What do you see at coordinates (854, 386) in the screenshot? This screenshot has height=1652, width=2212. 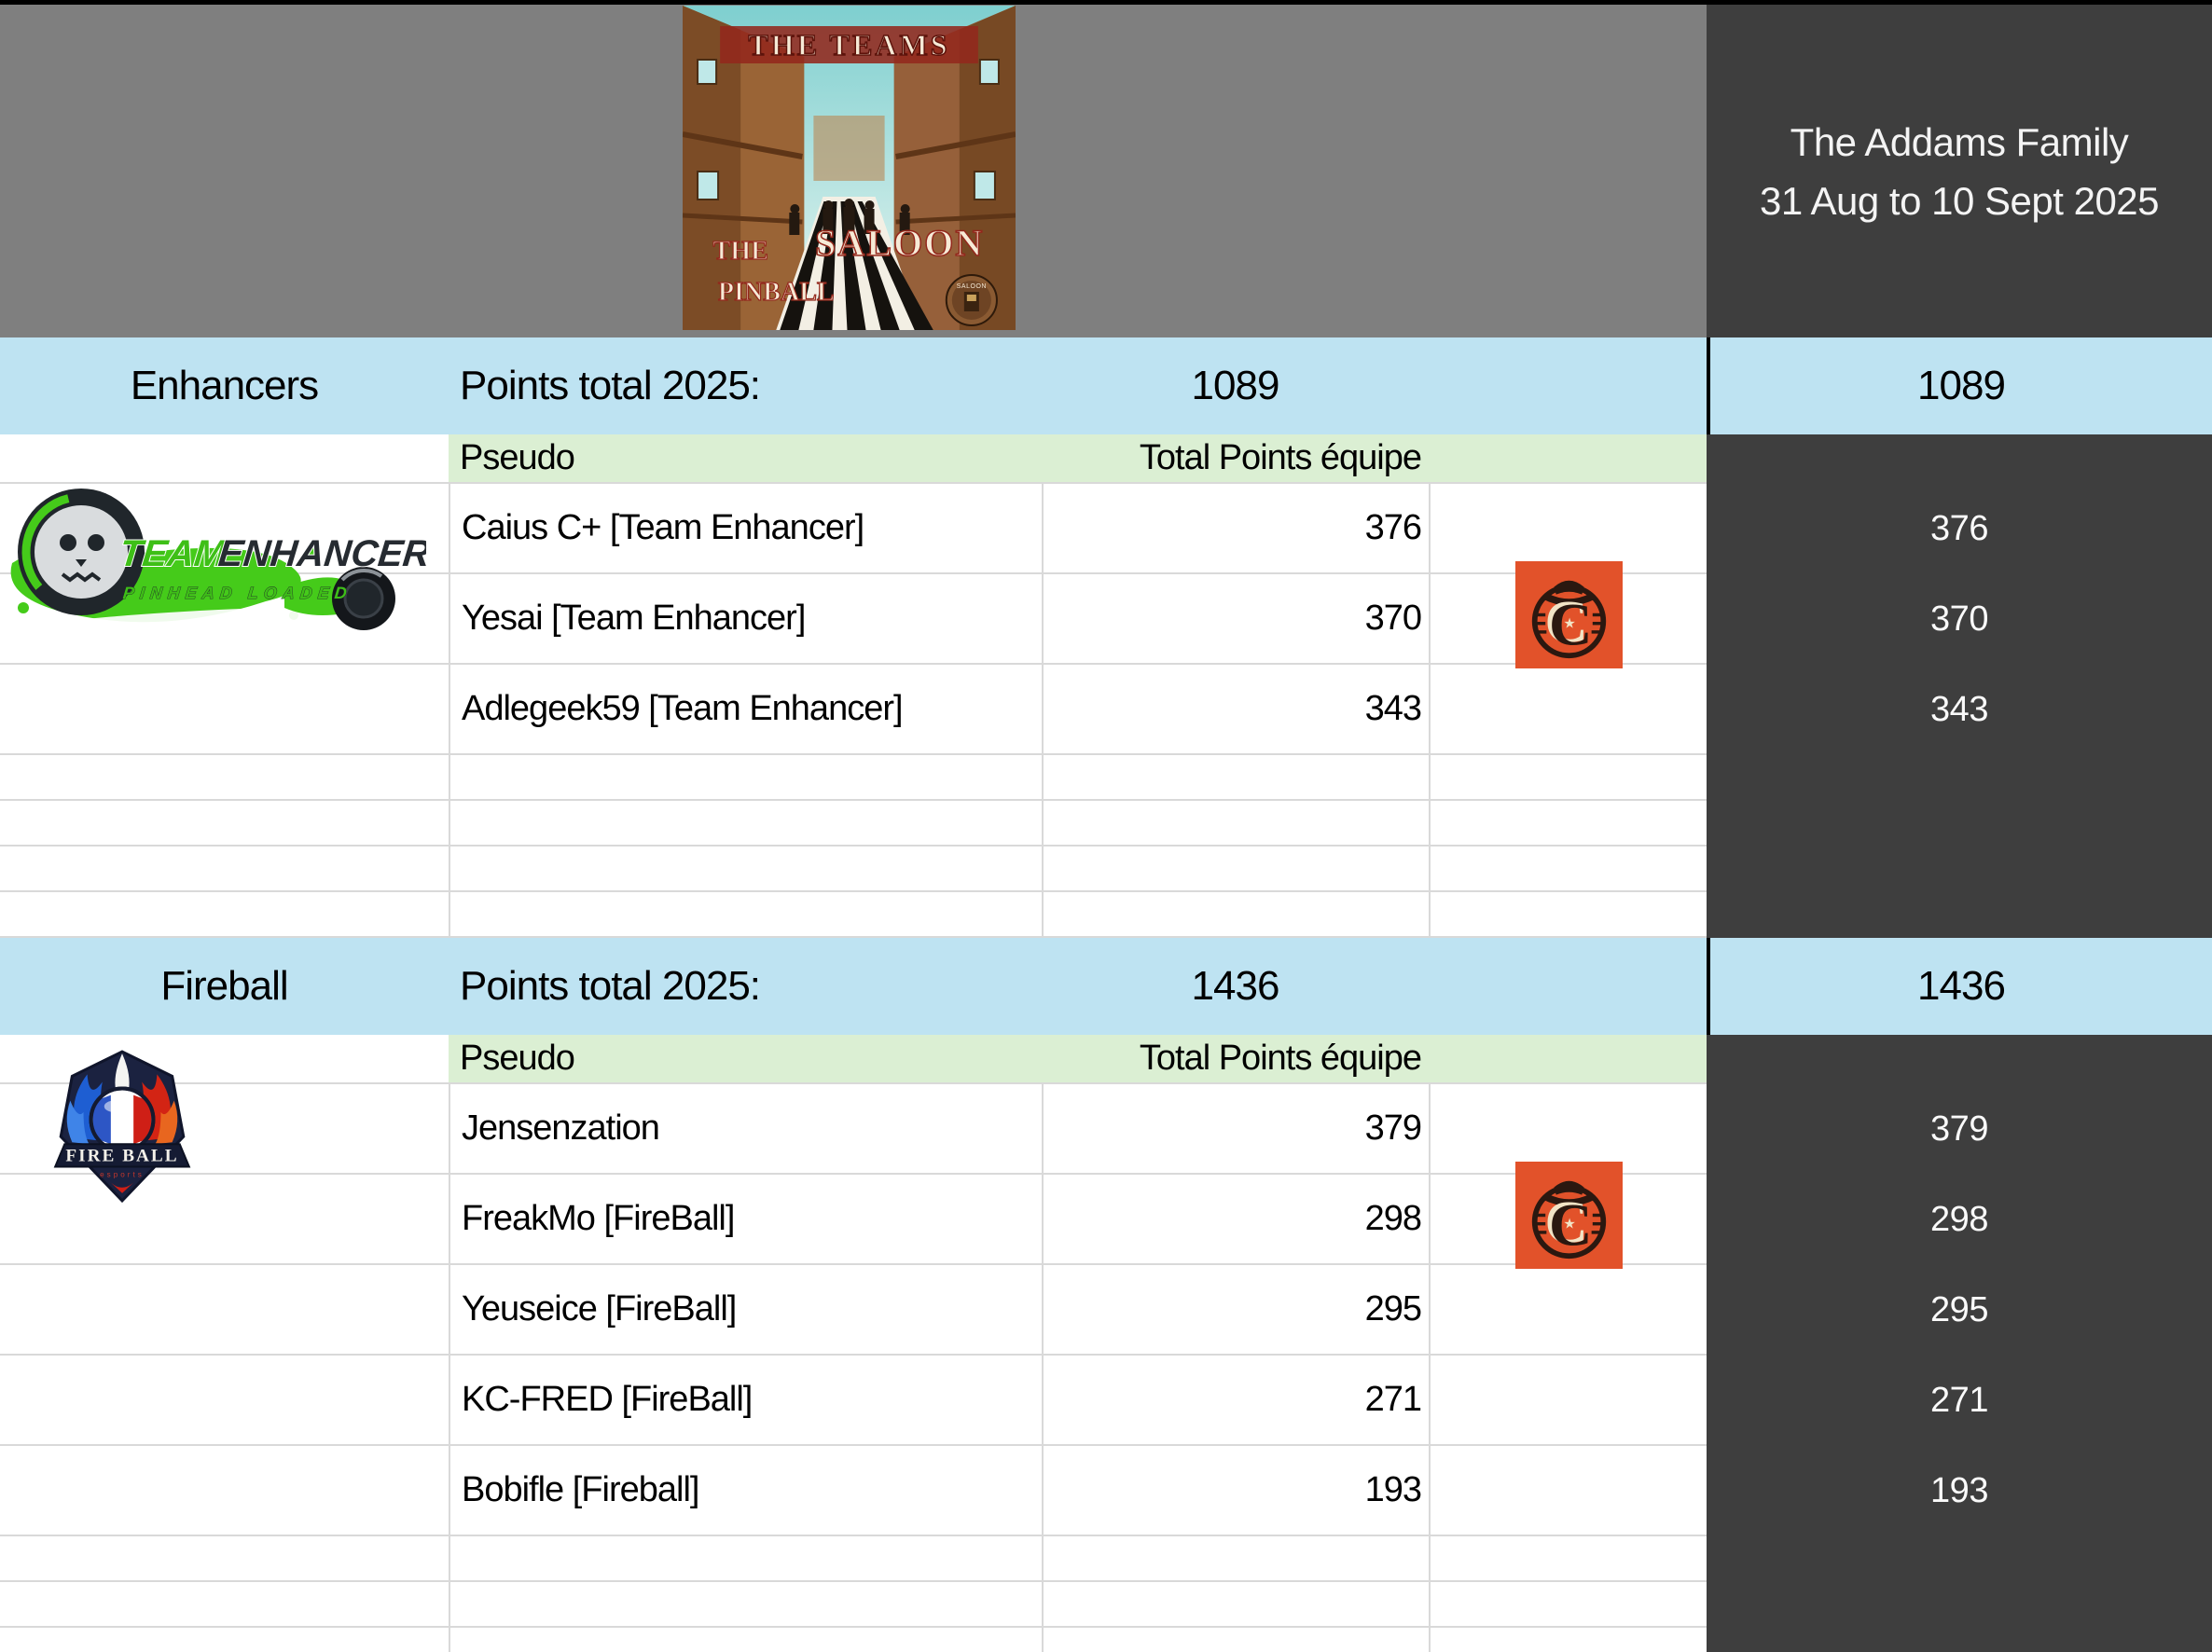 I see `team-band-row: Enhancers Points total 2025: 1089` at bounding box center [854, 386].